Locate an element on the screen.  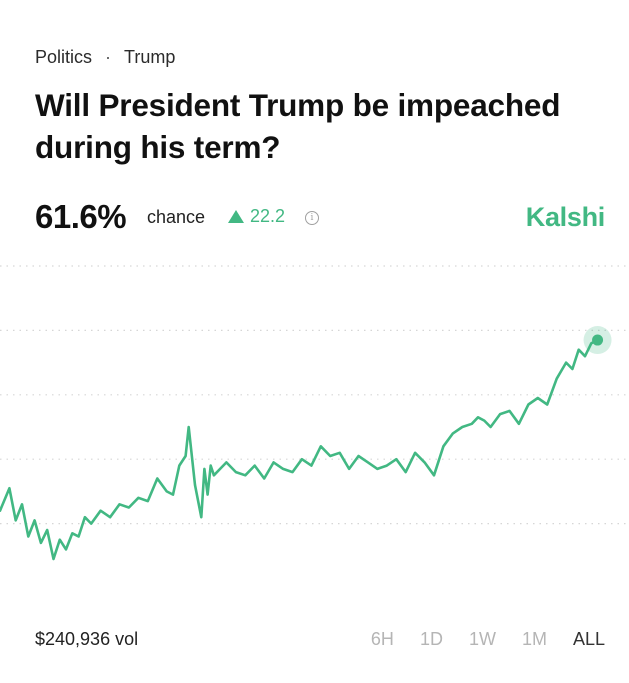
breadcrumb-subcategory: Trump is located at coordinates (150, 57).